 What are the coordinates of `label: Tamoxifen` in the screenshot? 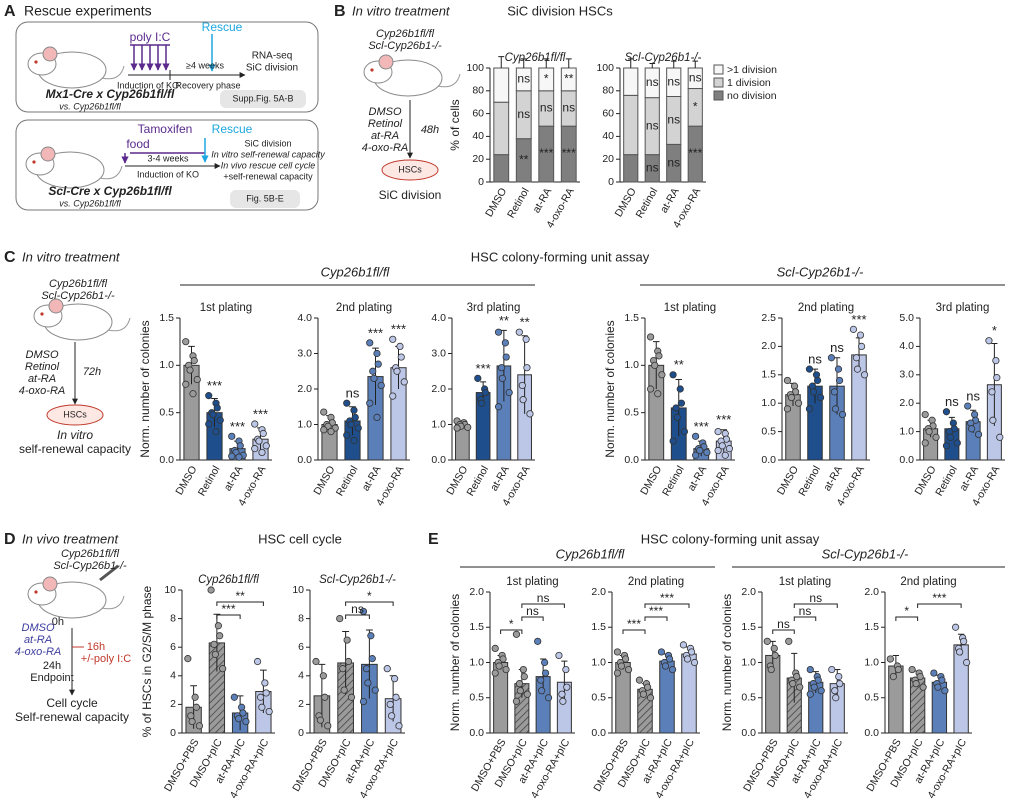 It's located at (165, 129).